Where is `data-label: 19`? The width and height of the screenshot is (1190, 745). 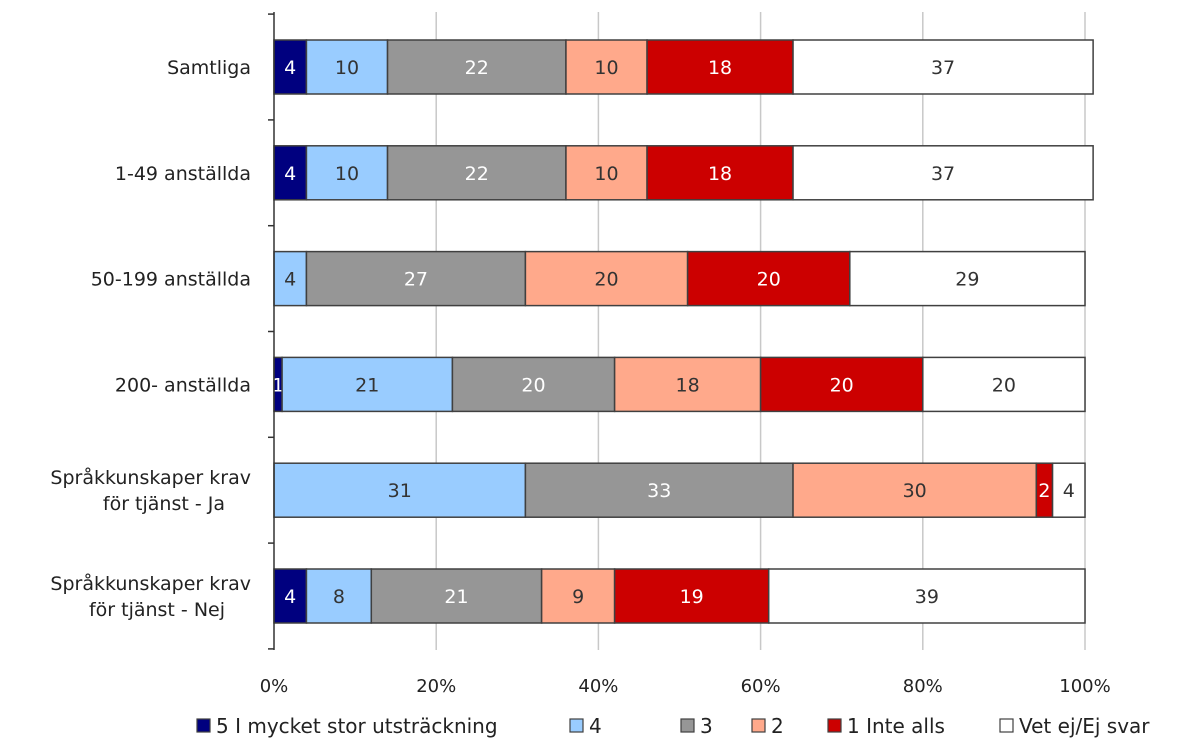 data-label: 19 is located at coordinates (692, 597).